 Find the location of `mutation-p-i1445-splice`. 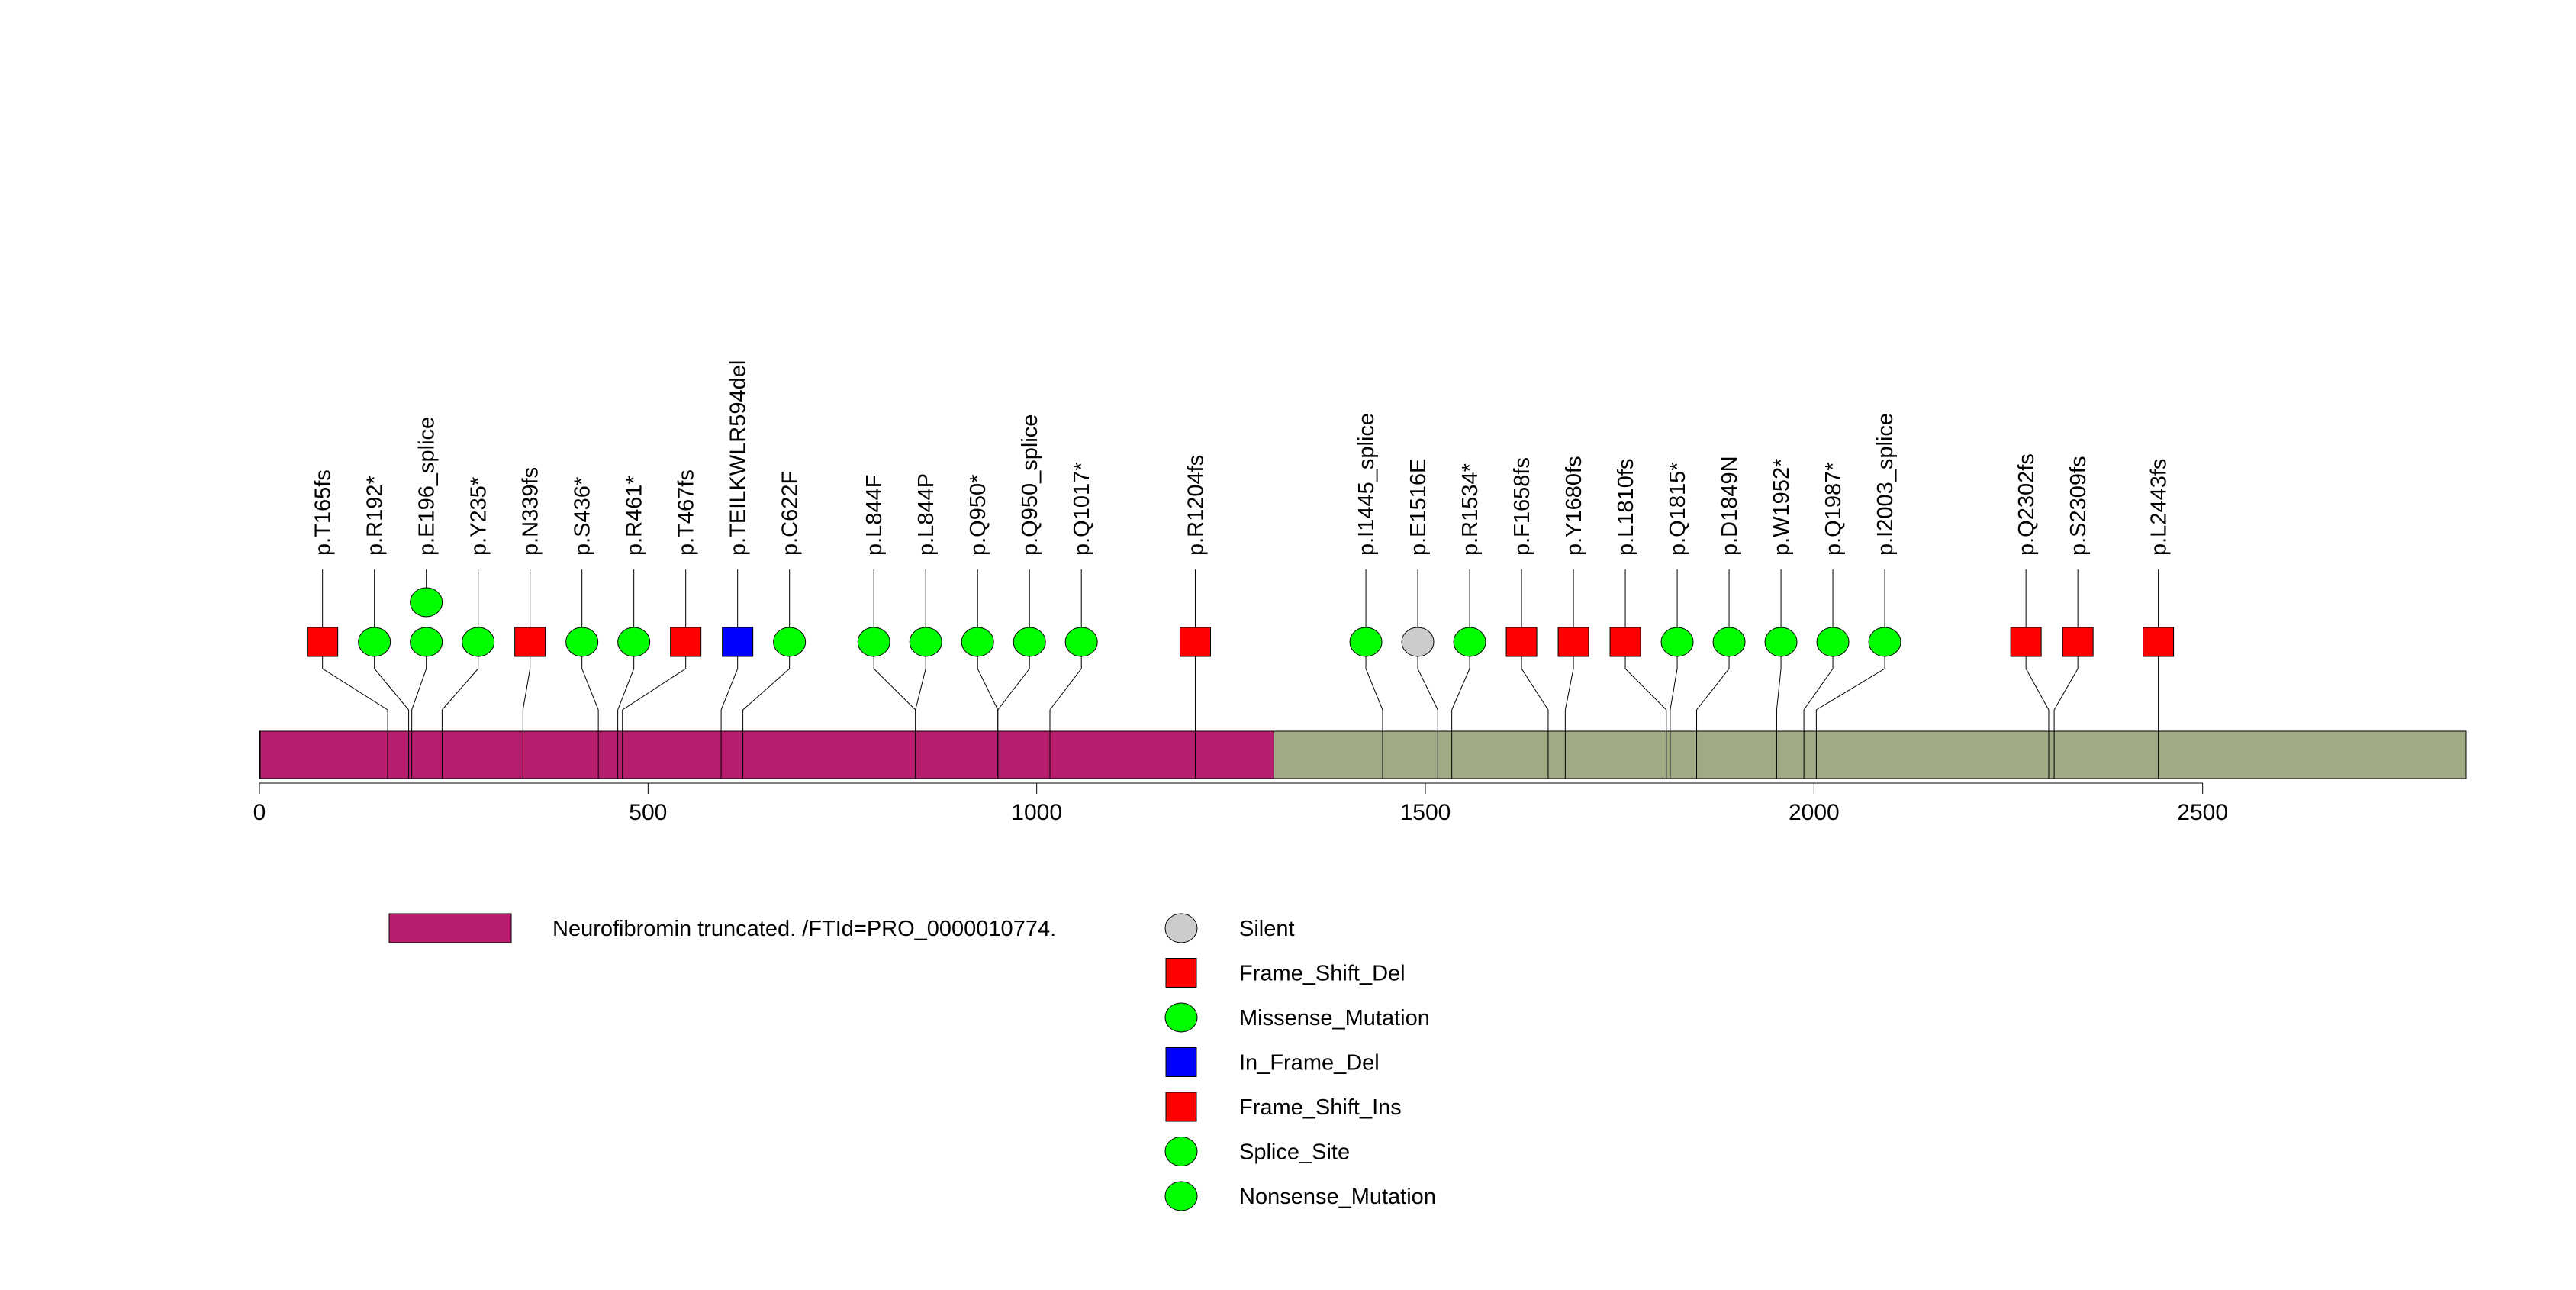

mutation-p-i1445-splice is located at coordinates (1366, 642).